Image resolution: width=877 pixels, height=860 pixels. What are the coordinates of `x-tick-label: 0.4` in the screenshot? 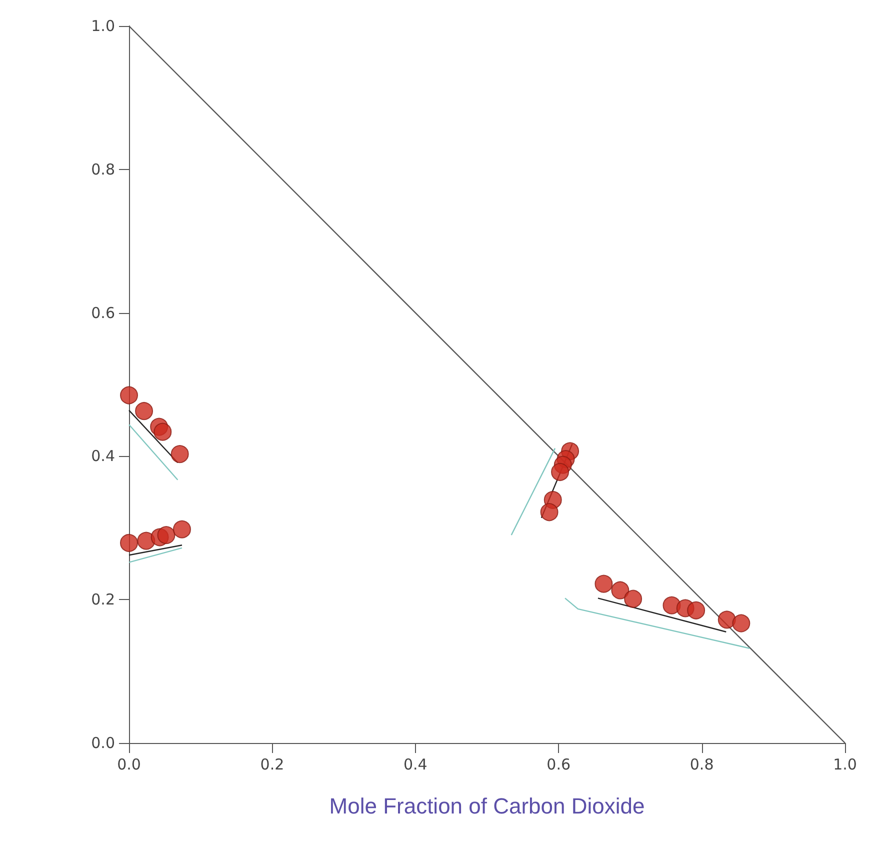 It's located at (415, 765).